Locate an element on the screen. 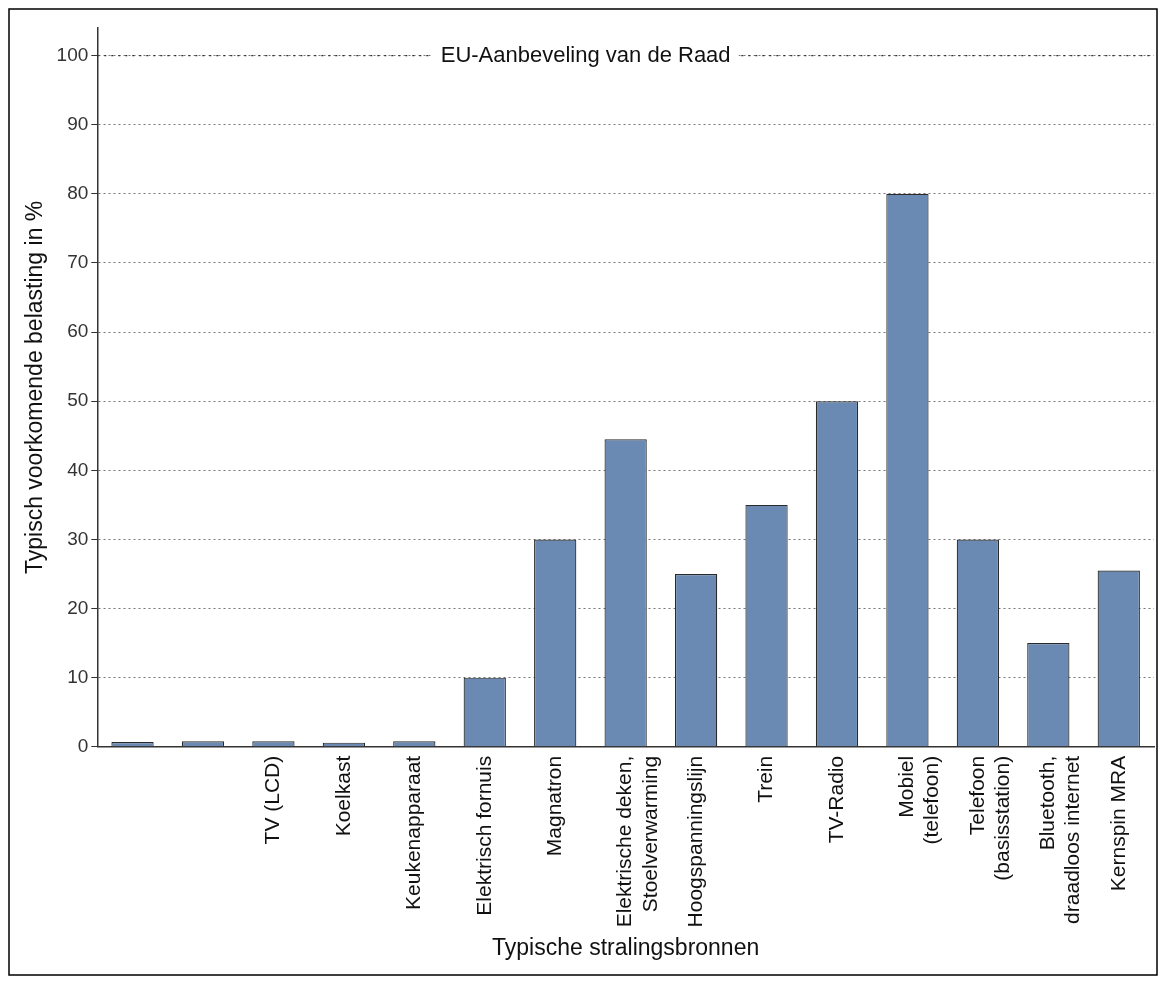 Image resolution: width=1168 pixels, height=987 pixels. x-tick-label: Elektrische deken, Stoelverwarming is located at coordinates (636, 841).